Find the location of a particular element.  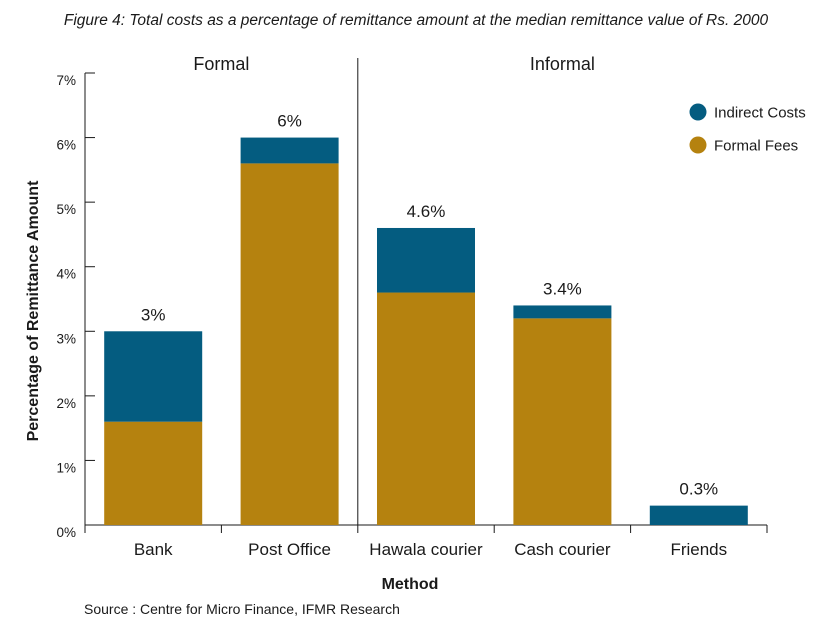

y-tick-label: 0% is located at coordinates (66, 532).